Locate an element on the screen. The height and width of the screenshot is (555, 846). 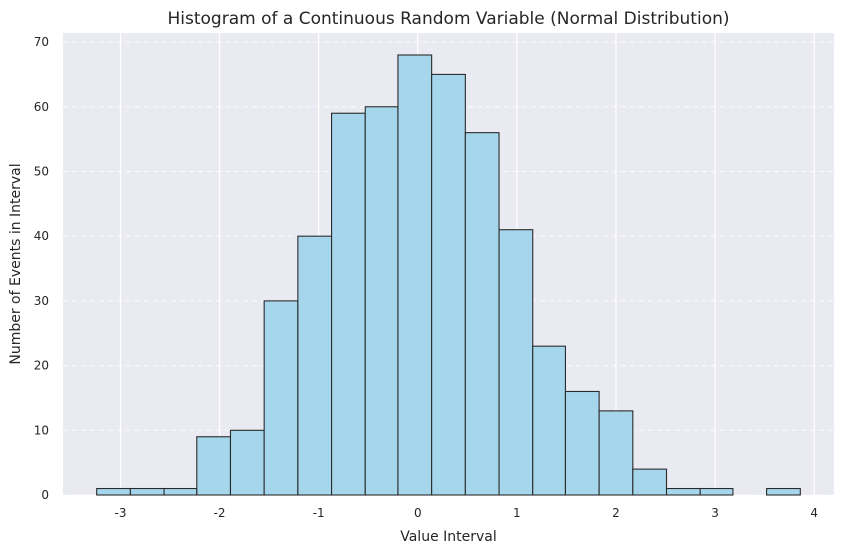
y-tick-label: 40 is located at coordinates (41, 236).